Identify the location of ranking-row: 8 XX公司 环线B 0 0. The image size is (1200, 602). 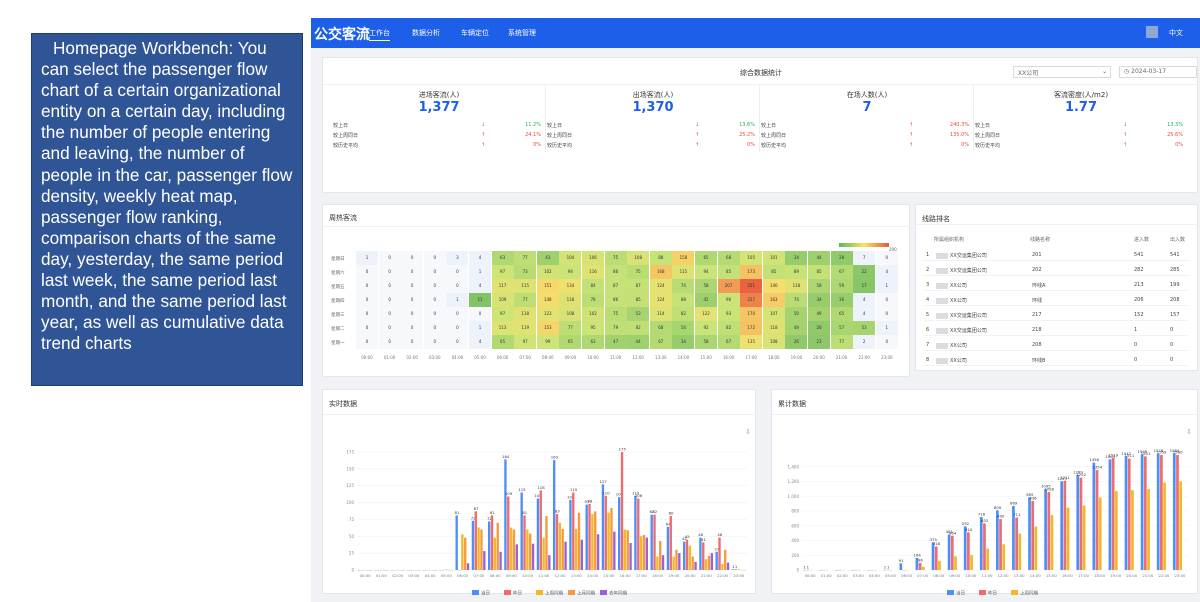
(1056, 360).